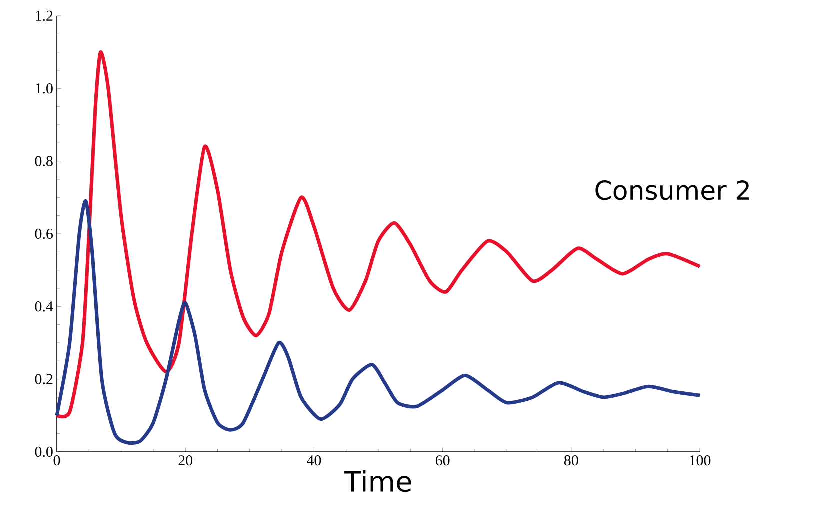 The width and height of the screenshot is (825, 526). Describe the element at coordinates (185, 461) in the screenshot. I see `x-tick-label: 20` at that location.